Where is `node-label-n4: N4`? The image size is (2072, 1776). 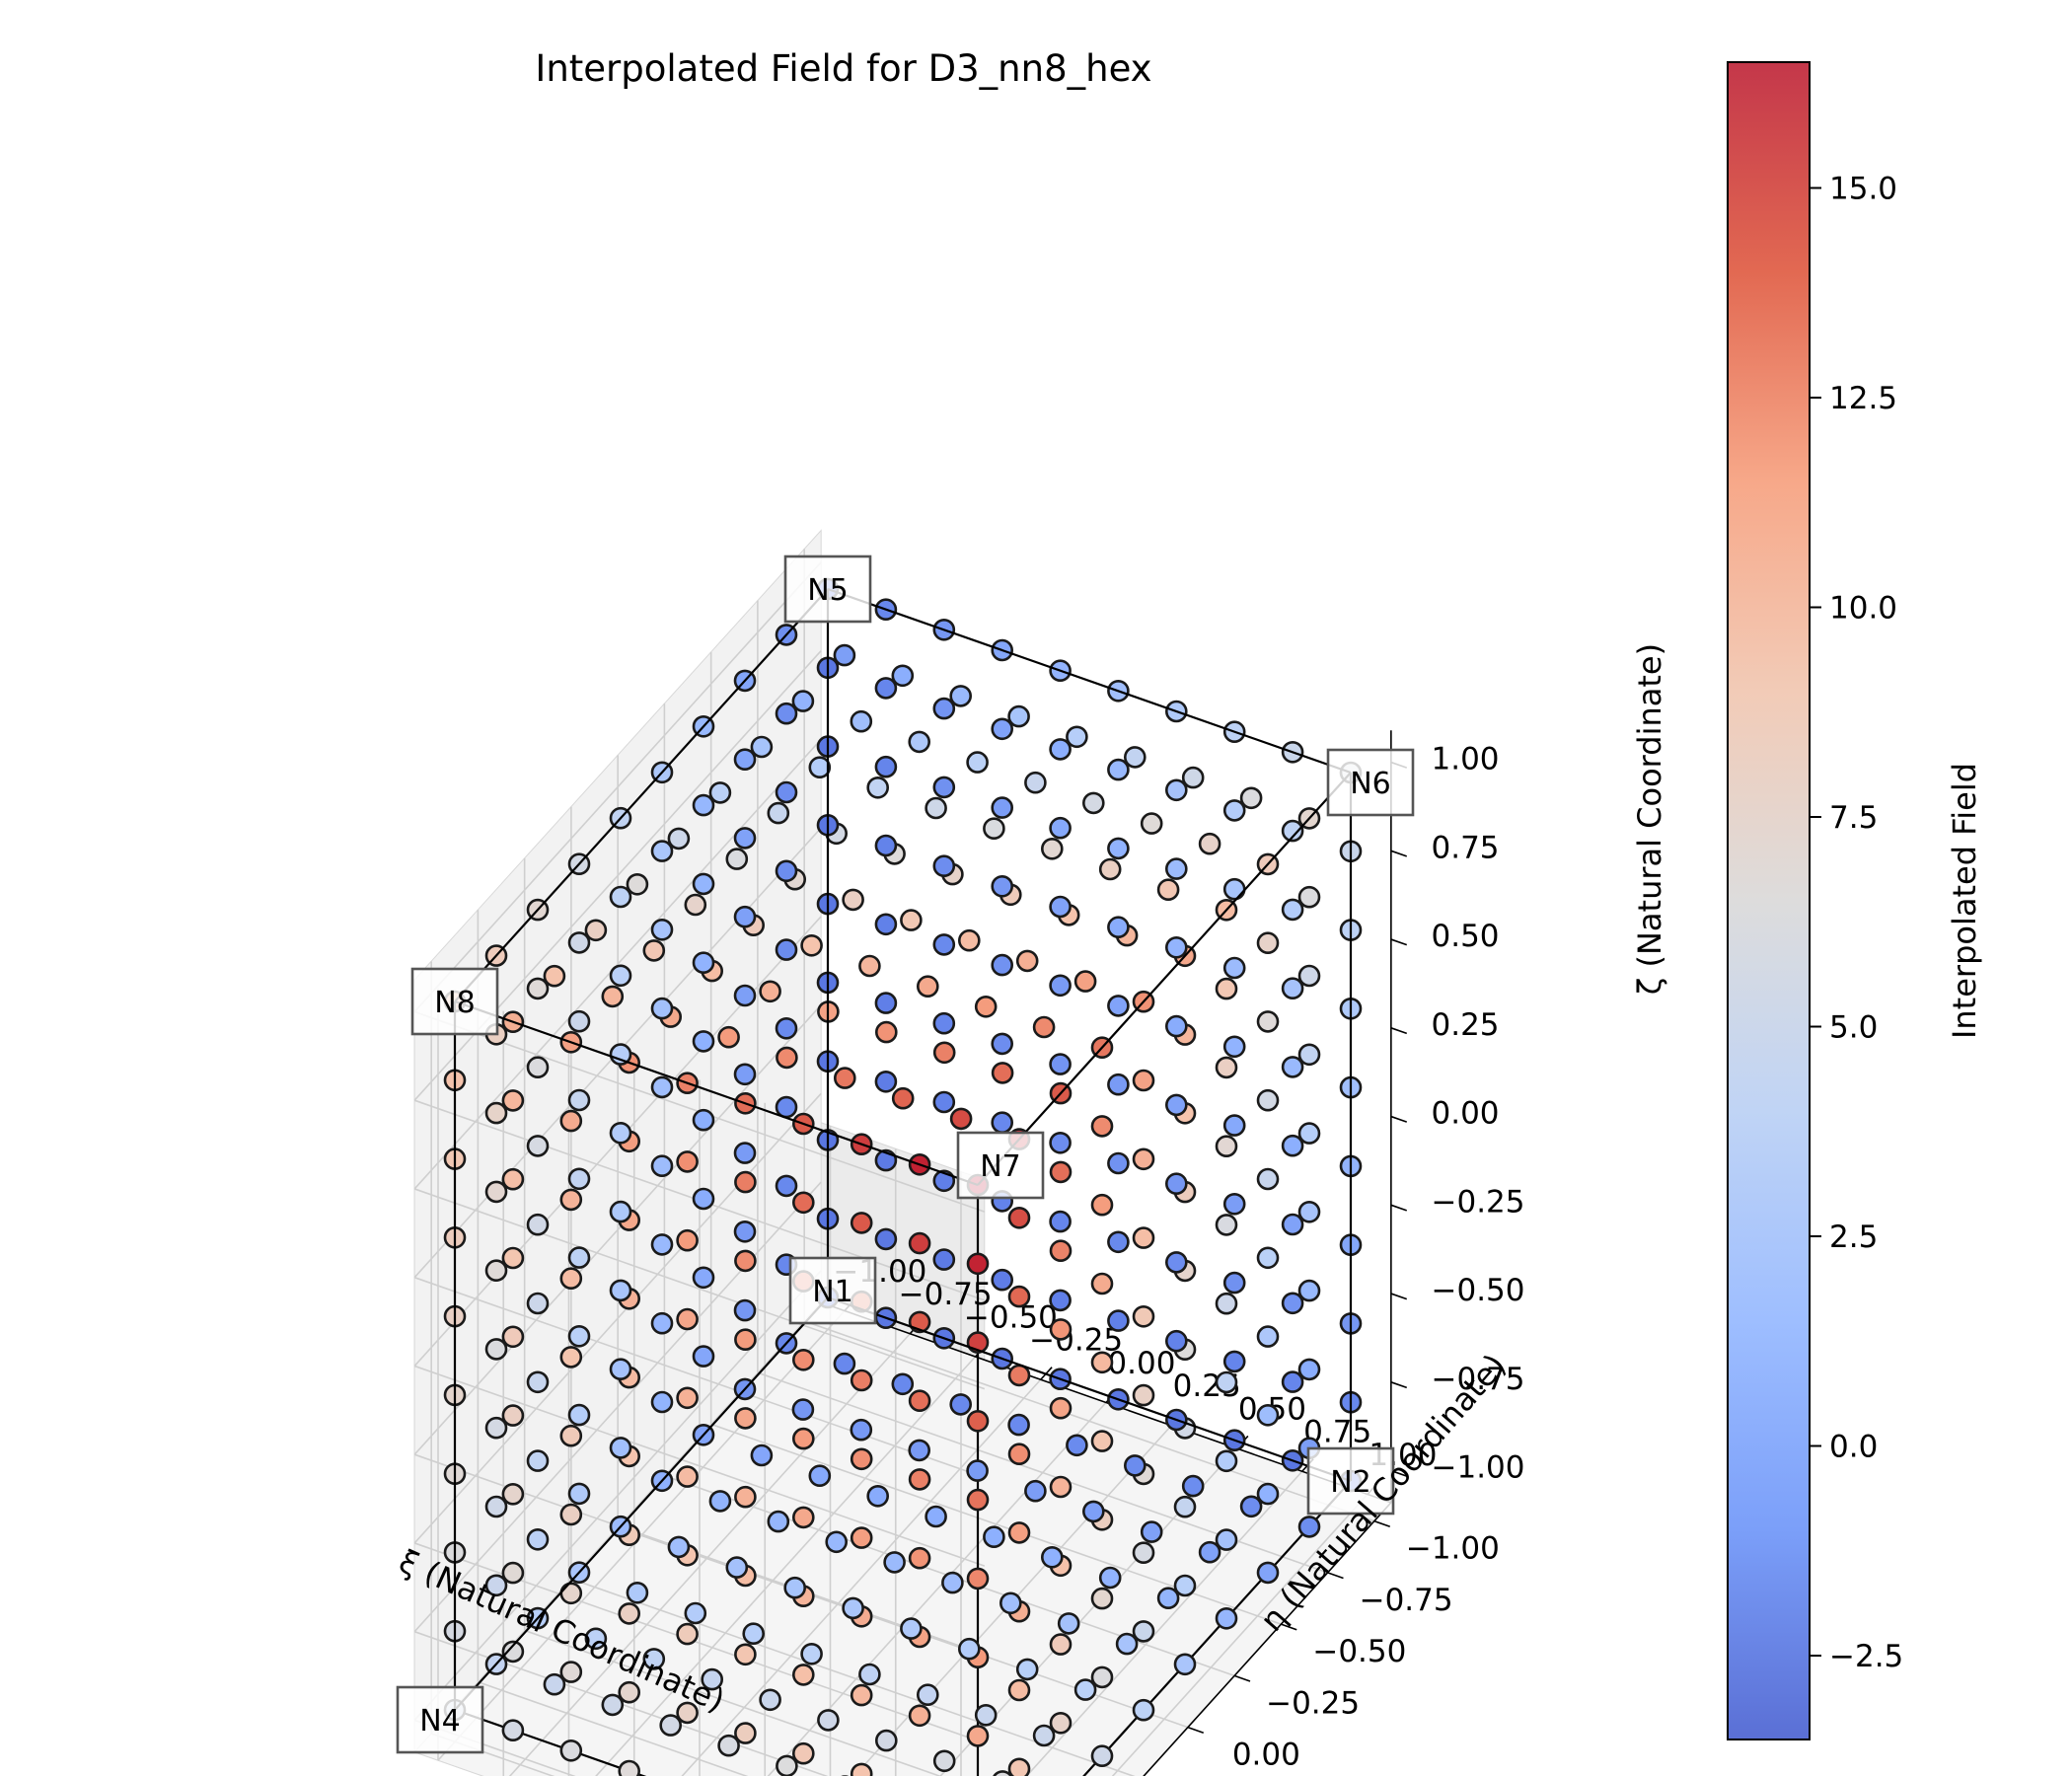
node-label-n4: N4 is located at coordinates (440, 1722).